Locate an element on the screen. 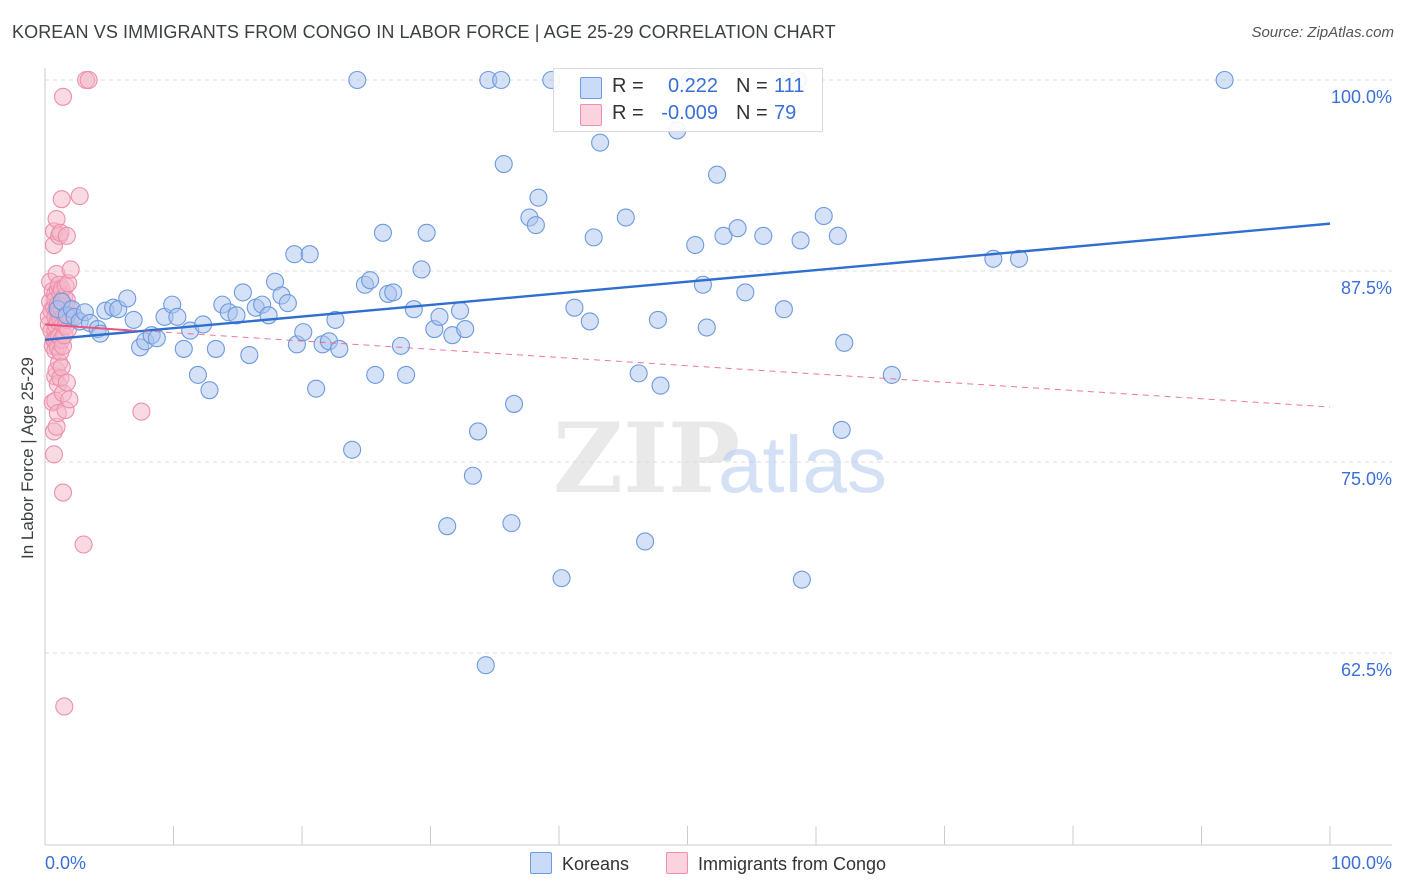 This screenshot has width=1406, height=892. y-tick-label: 75.0% is located at coordinates (1366, 479).